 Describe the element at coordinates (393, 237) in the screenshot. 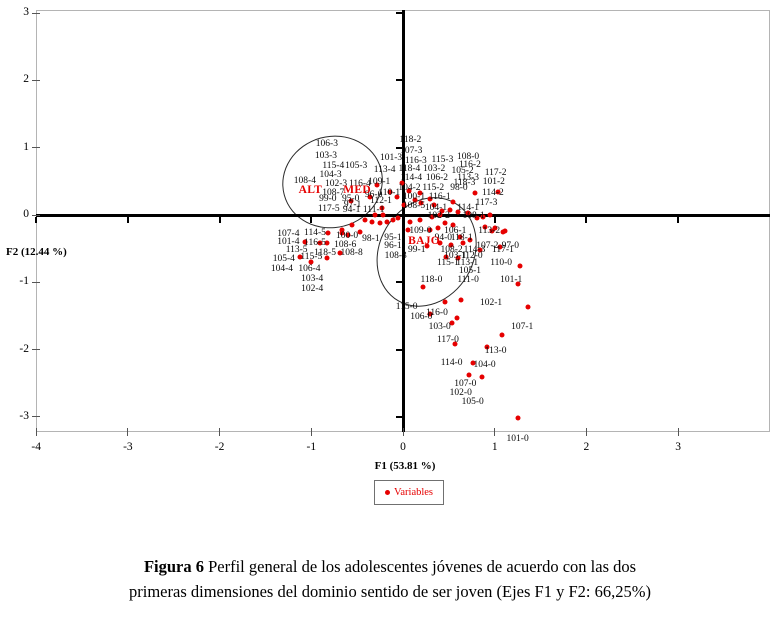

I see `point-label: 95-1` at that location.